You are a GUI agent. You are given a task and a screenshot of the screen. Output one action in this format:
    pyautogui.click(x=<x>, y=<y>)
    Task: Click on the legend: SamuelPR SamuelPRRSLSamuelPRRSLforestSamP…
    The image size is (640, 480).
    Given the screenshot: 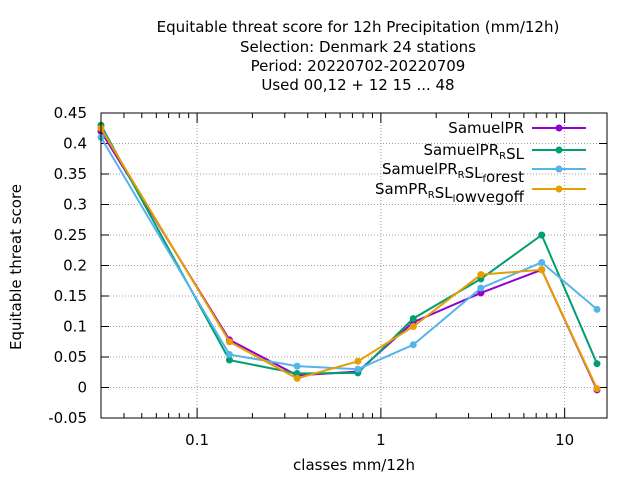 What is the action you would take?
    pyautogui.click(x=480, y=162)
    